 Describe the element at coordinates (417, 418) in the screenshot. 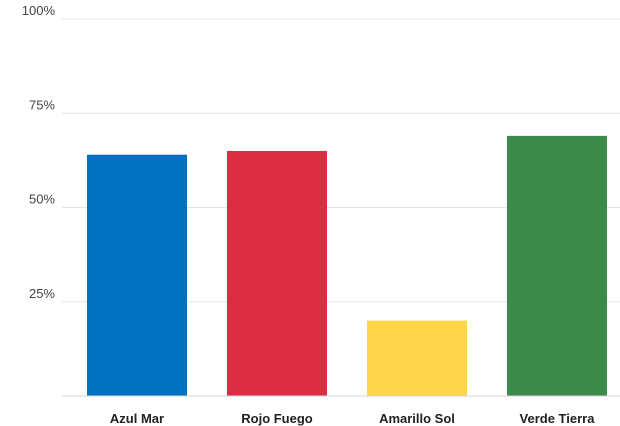

I see `x-category-label: Amarillo Sol` at that location.